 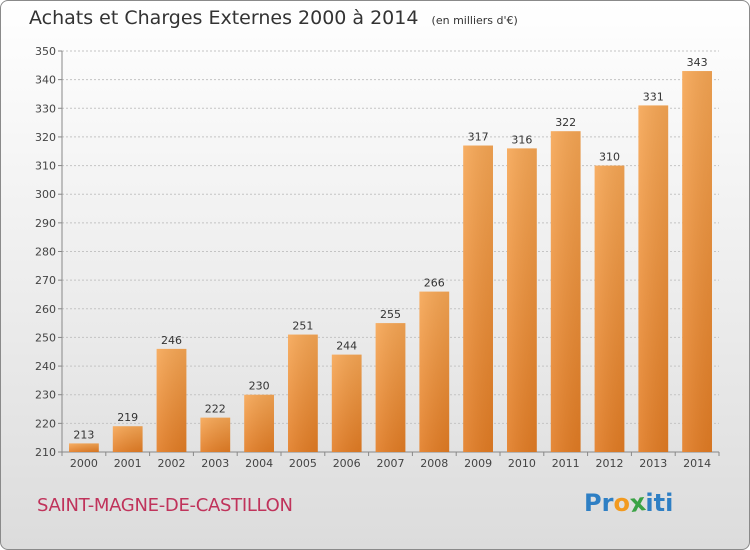 I want to click on x-tick-label: 2013, so click(x=653, y=463).